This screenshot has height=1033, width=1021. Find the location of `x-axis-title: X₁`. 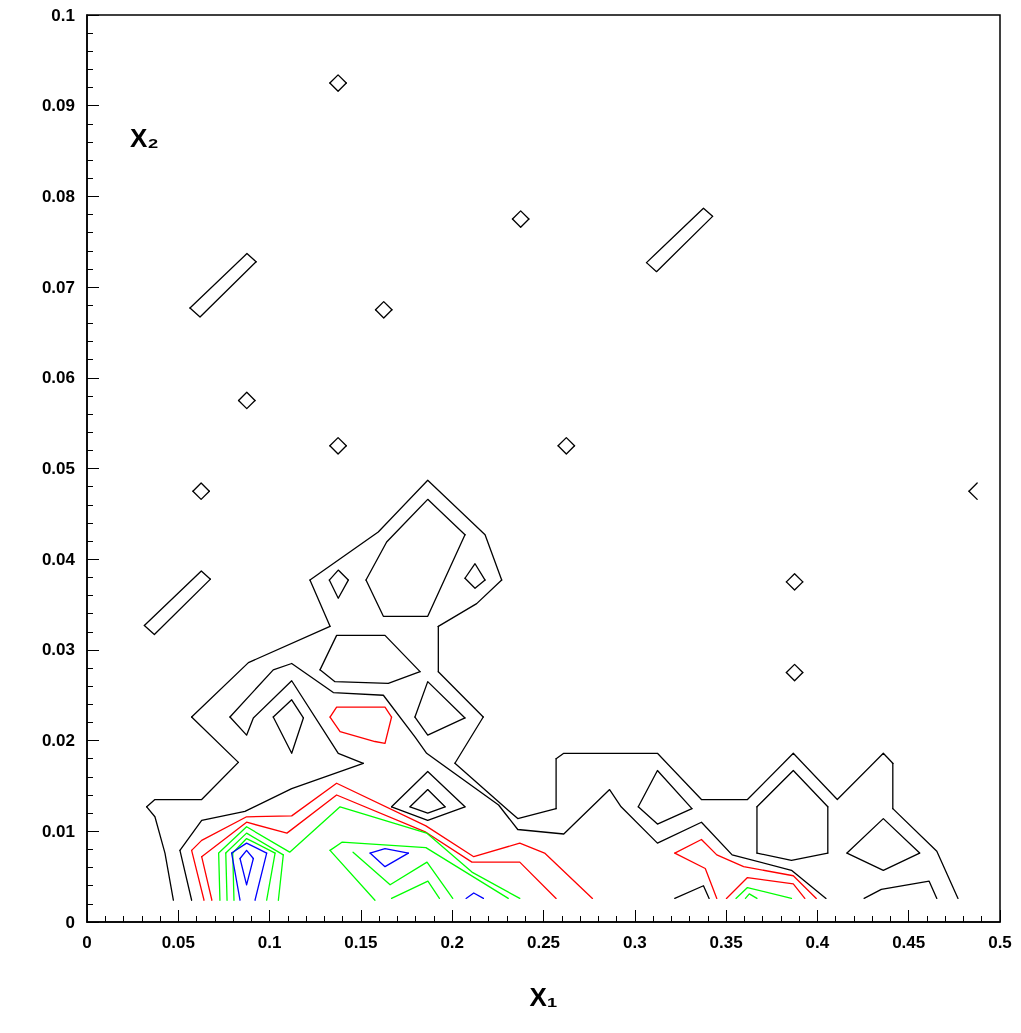

x-axis-title: X₁ is located at coordinates (543, 997).